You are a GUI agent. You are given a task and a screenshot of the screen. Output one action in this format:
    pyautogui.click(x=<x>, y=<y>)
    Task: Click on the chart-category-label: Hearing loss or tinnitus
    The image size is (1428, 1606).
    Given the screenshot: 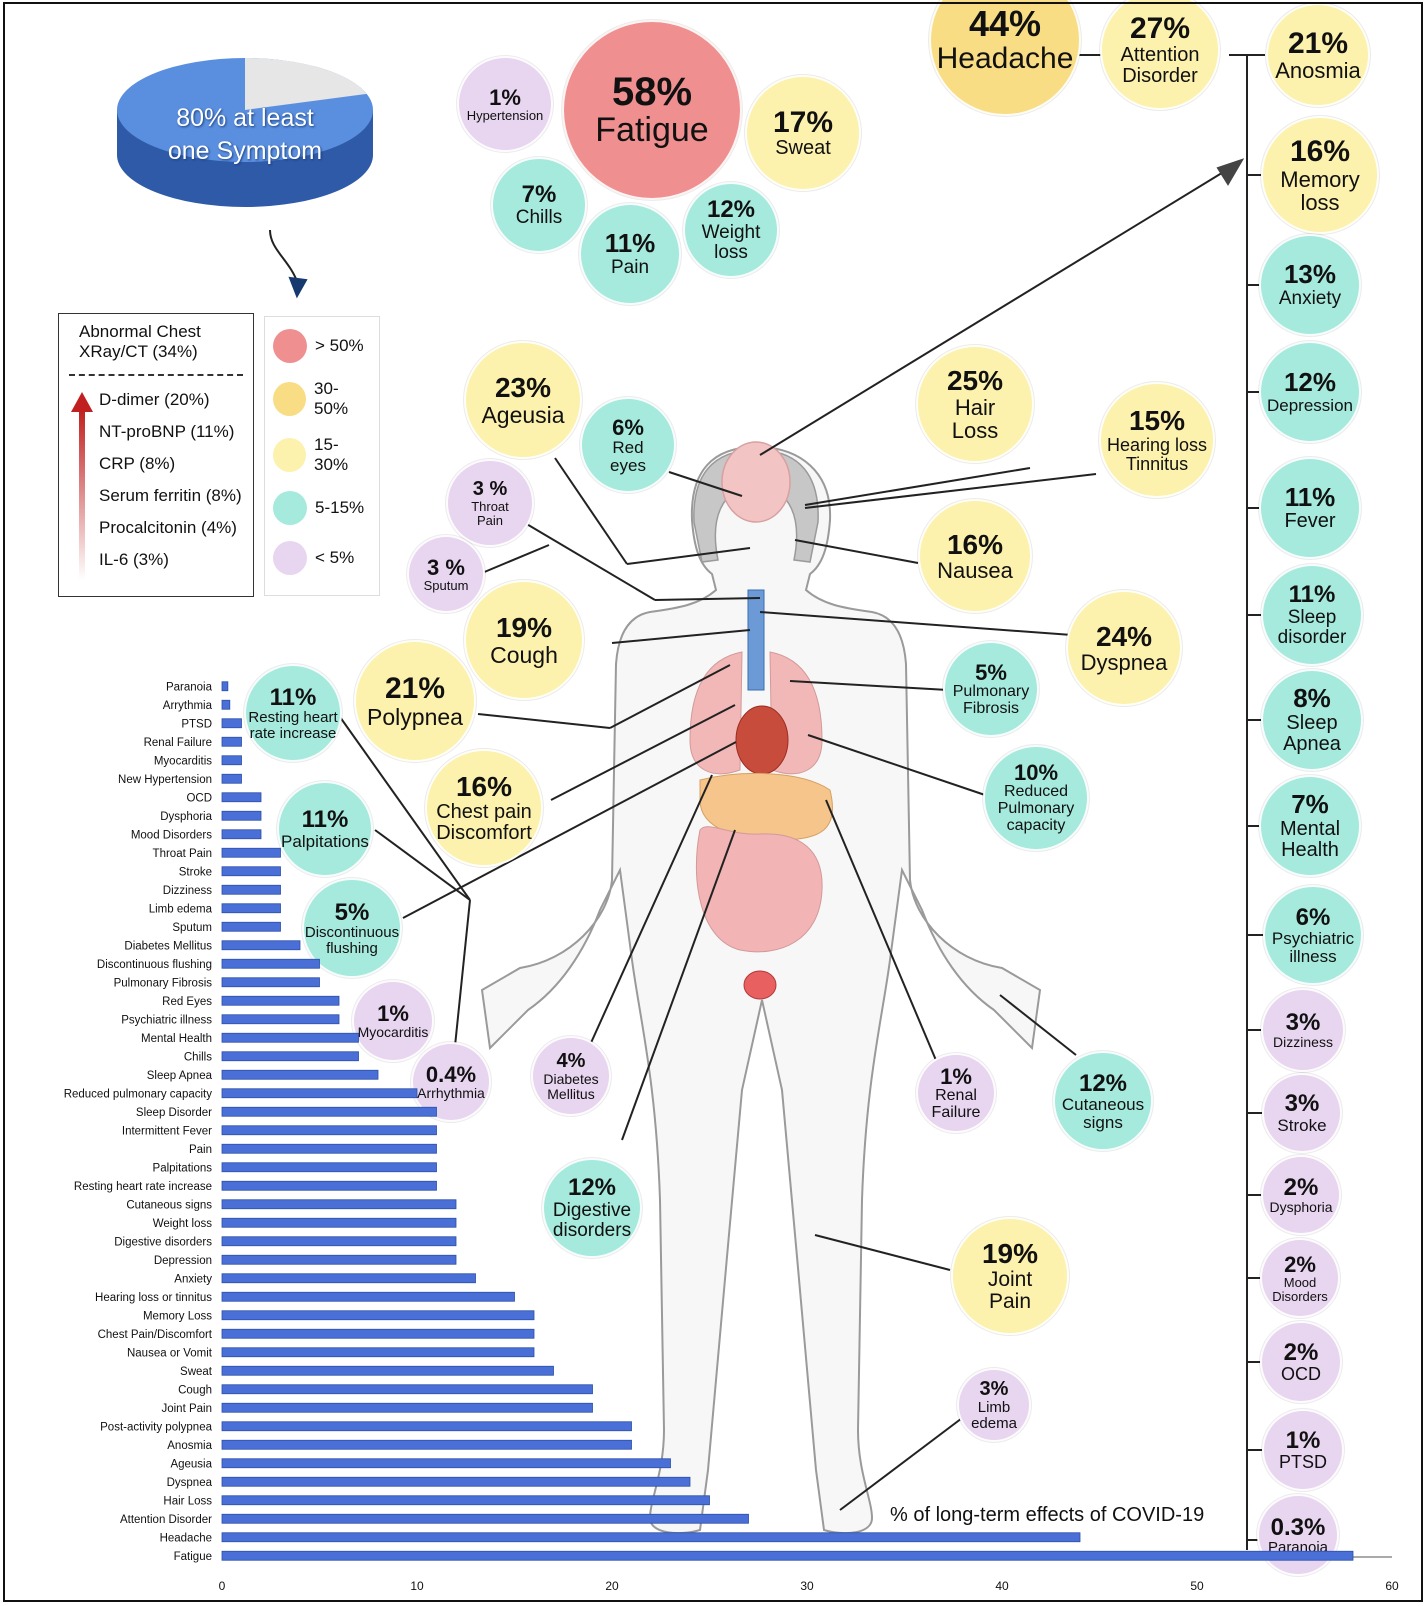 What is the action you would take?
    pyautogui.click(x=153, y=1298)
    